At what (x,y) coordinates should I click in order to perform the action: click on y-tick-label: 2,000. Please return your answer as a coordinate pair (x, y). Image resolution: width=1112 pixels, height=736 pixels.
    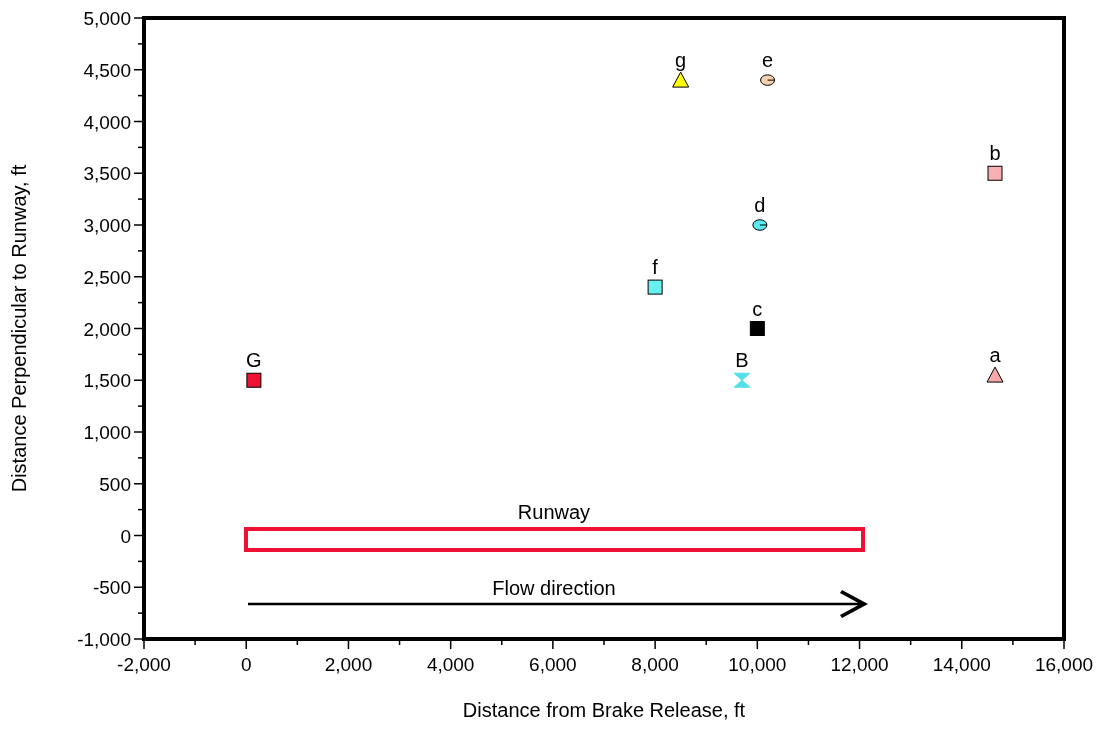
    Looking at the image, I should click on (107, 329).